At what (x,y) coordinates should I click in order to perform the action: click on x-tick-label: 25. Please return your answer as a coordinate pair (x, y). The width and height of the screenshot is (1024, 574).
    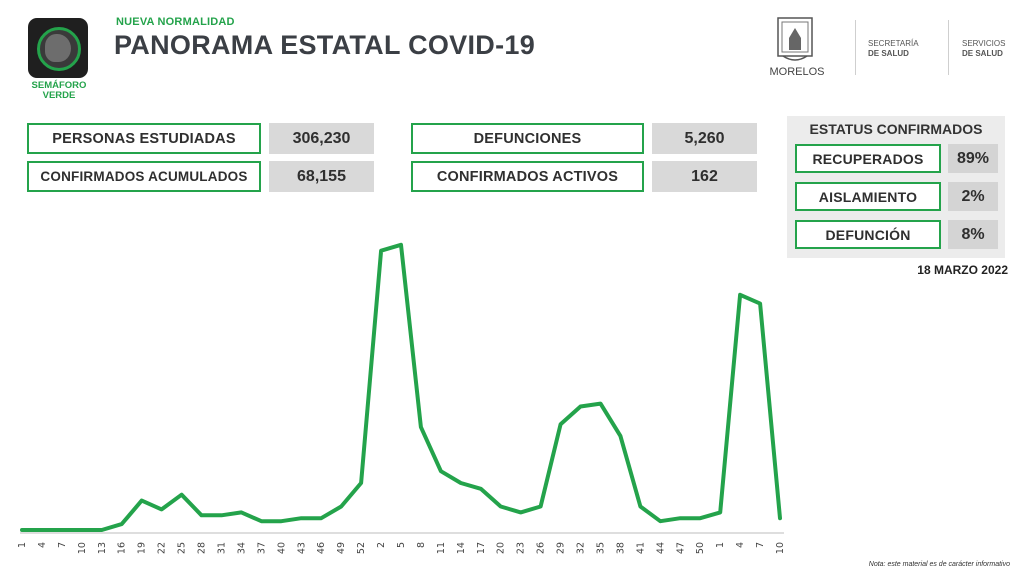
    Looking at the image, I should click on (182, 548).